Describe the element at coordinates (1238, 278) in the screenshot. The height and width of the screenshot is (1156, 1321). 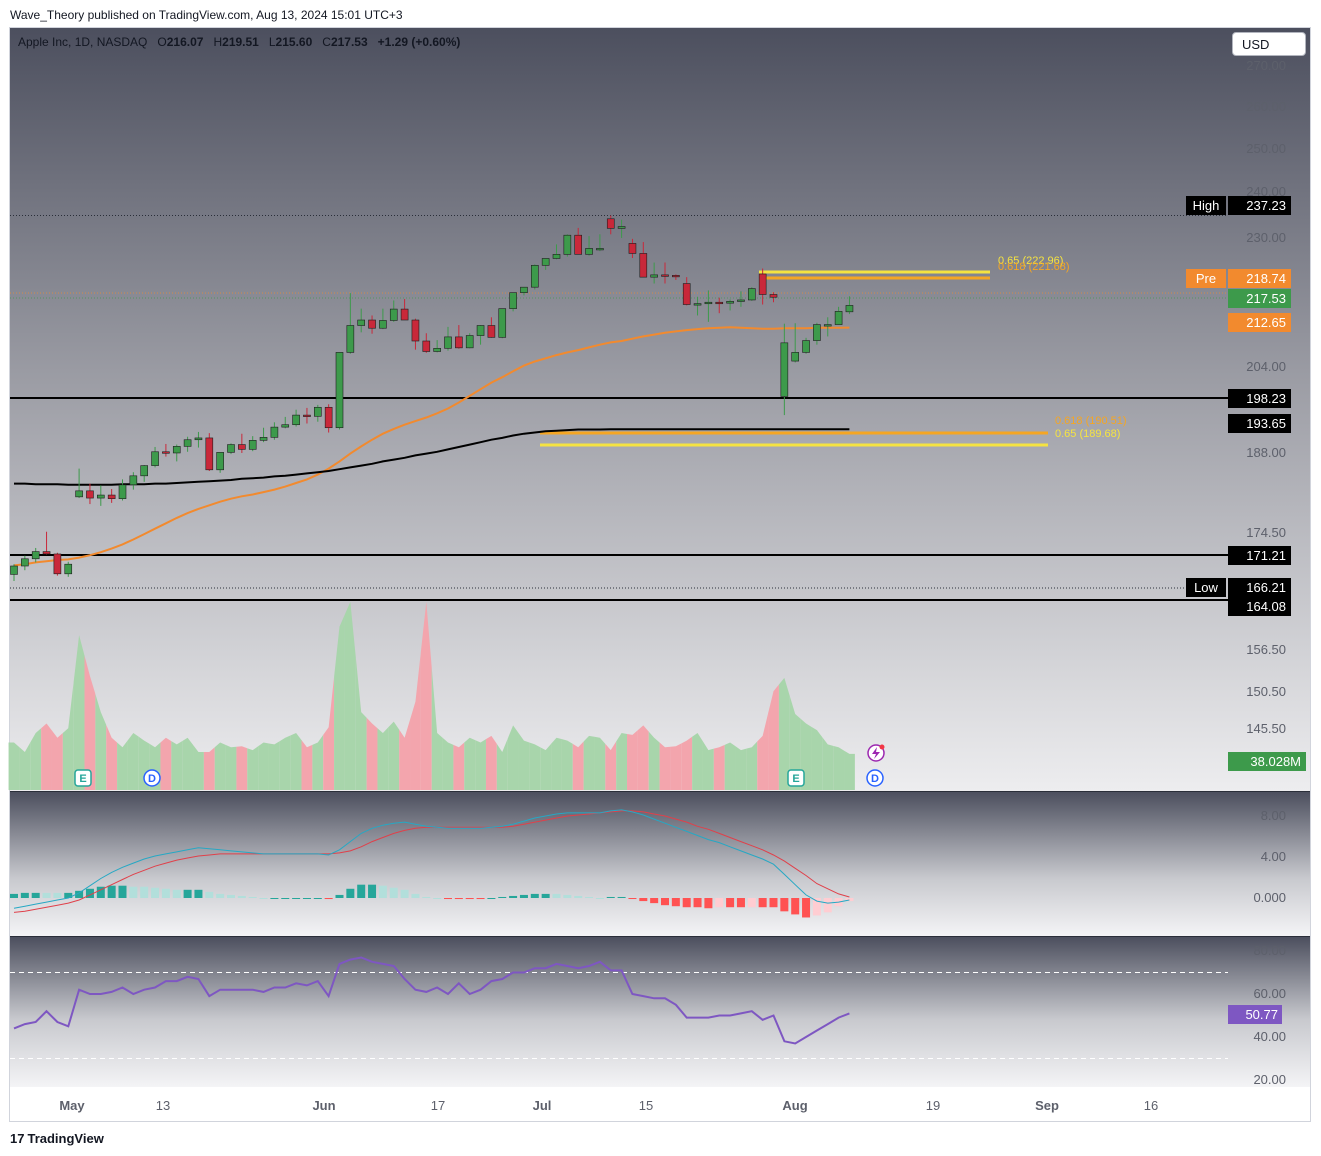
I see `pre-tag: 218.74 Pre` at that location.